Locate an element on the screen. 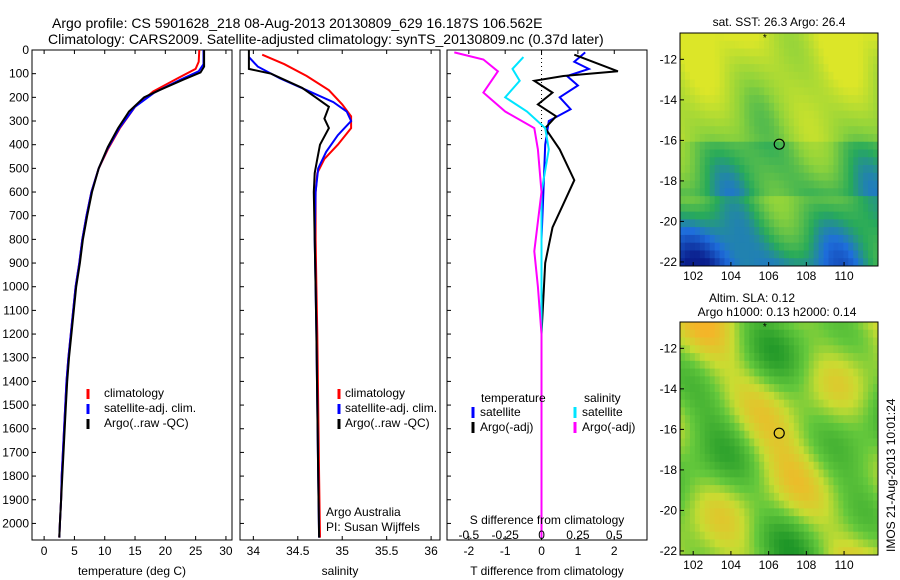  diff-xtick-label: 0 is located at coordinates (541, 551).